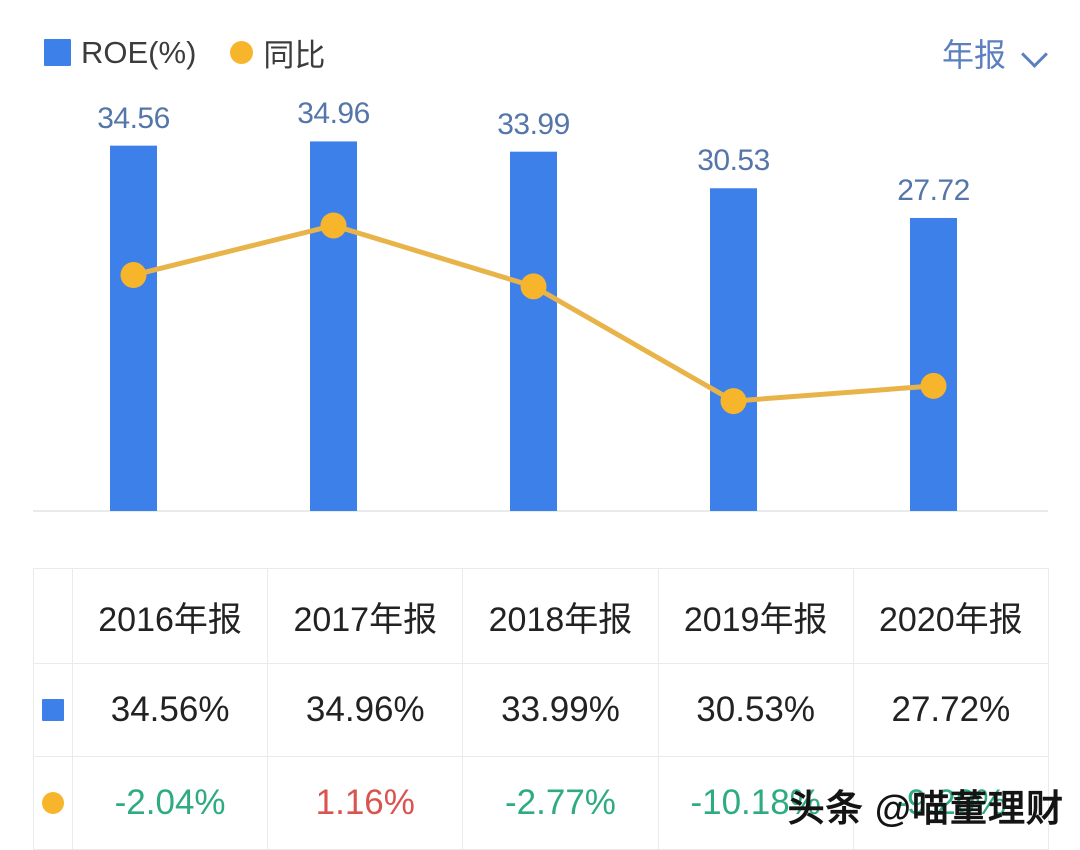 Image resolution: width=1080 pixels, height=850 pixels. Describe the element at coordinates (53, 616) in the screenshot. I see `table-corner-cell` at that location.